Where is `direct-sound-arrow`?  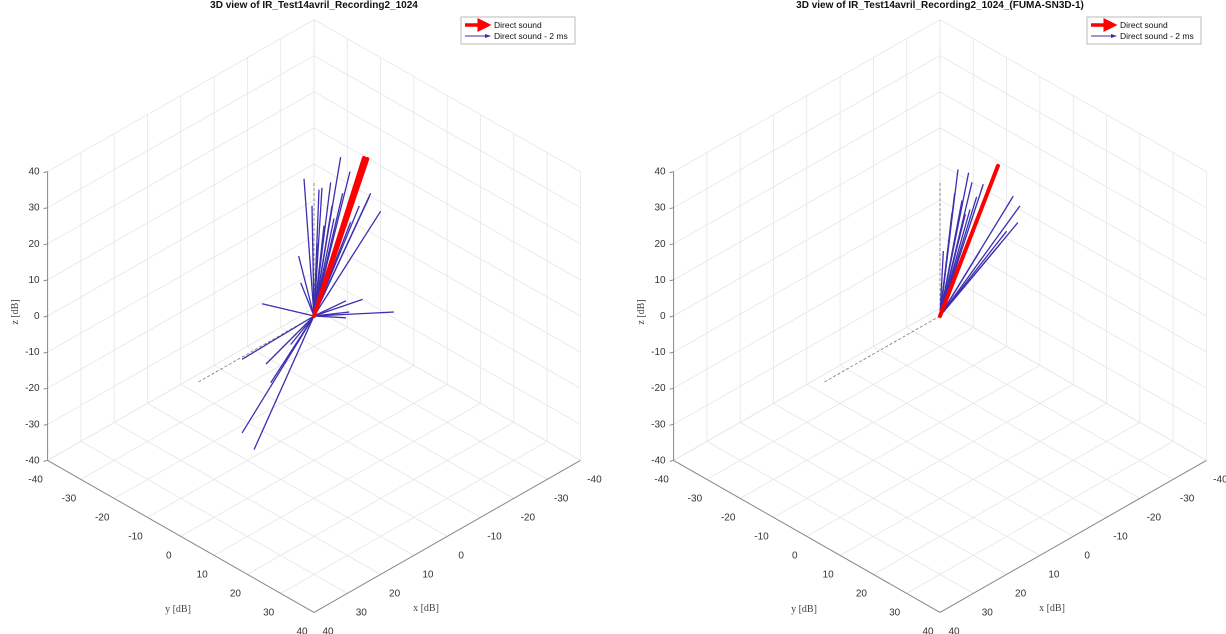 direct-sound-arrow is located at coordinates (969, 240).